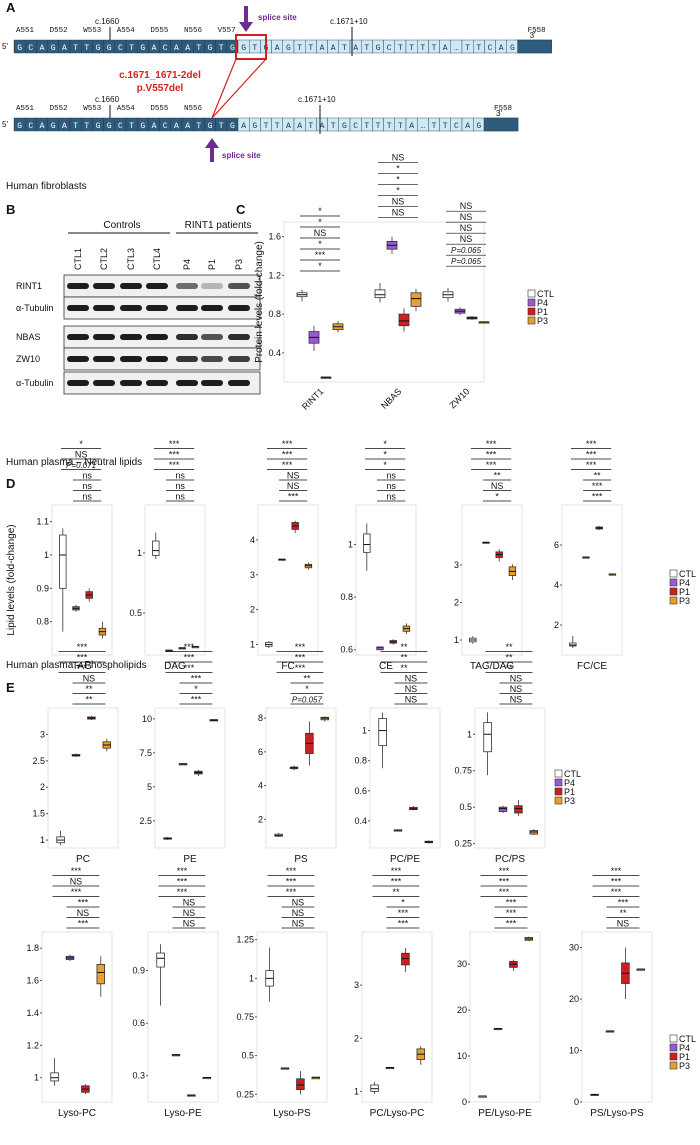  Describe the element at coordinates (149, 787) in the screenshot. I see `y-tick-label: 5` at that location.